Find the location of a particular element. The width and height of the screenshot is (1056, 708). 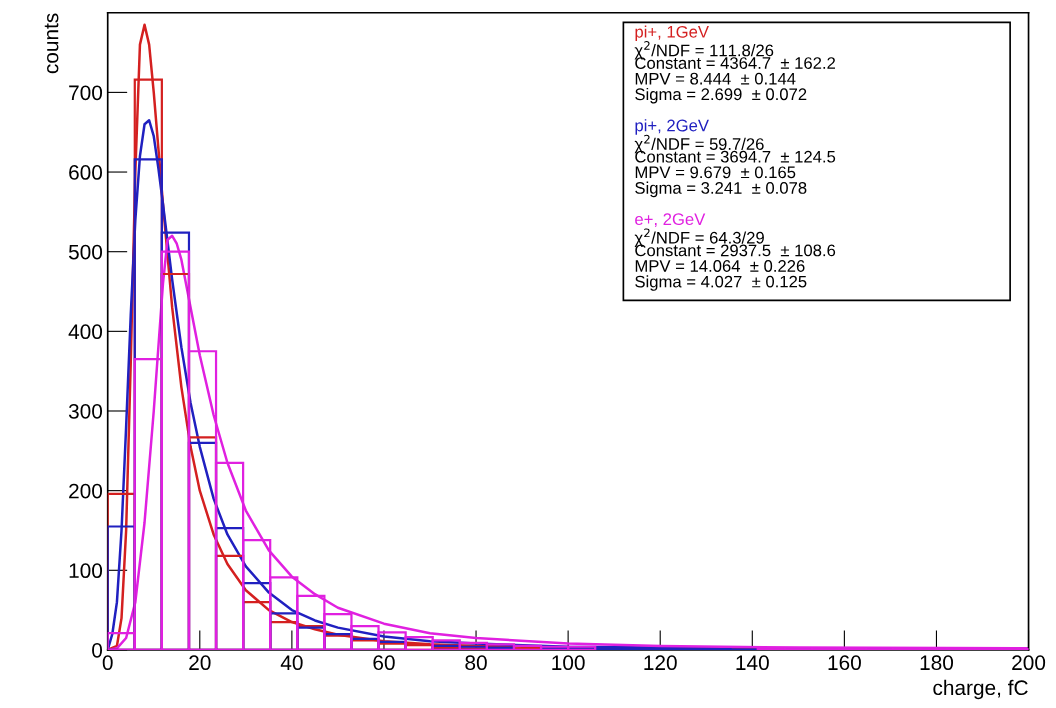

text: e+, 2GeV is located at coordinates (670, 220).